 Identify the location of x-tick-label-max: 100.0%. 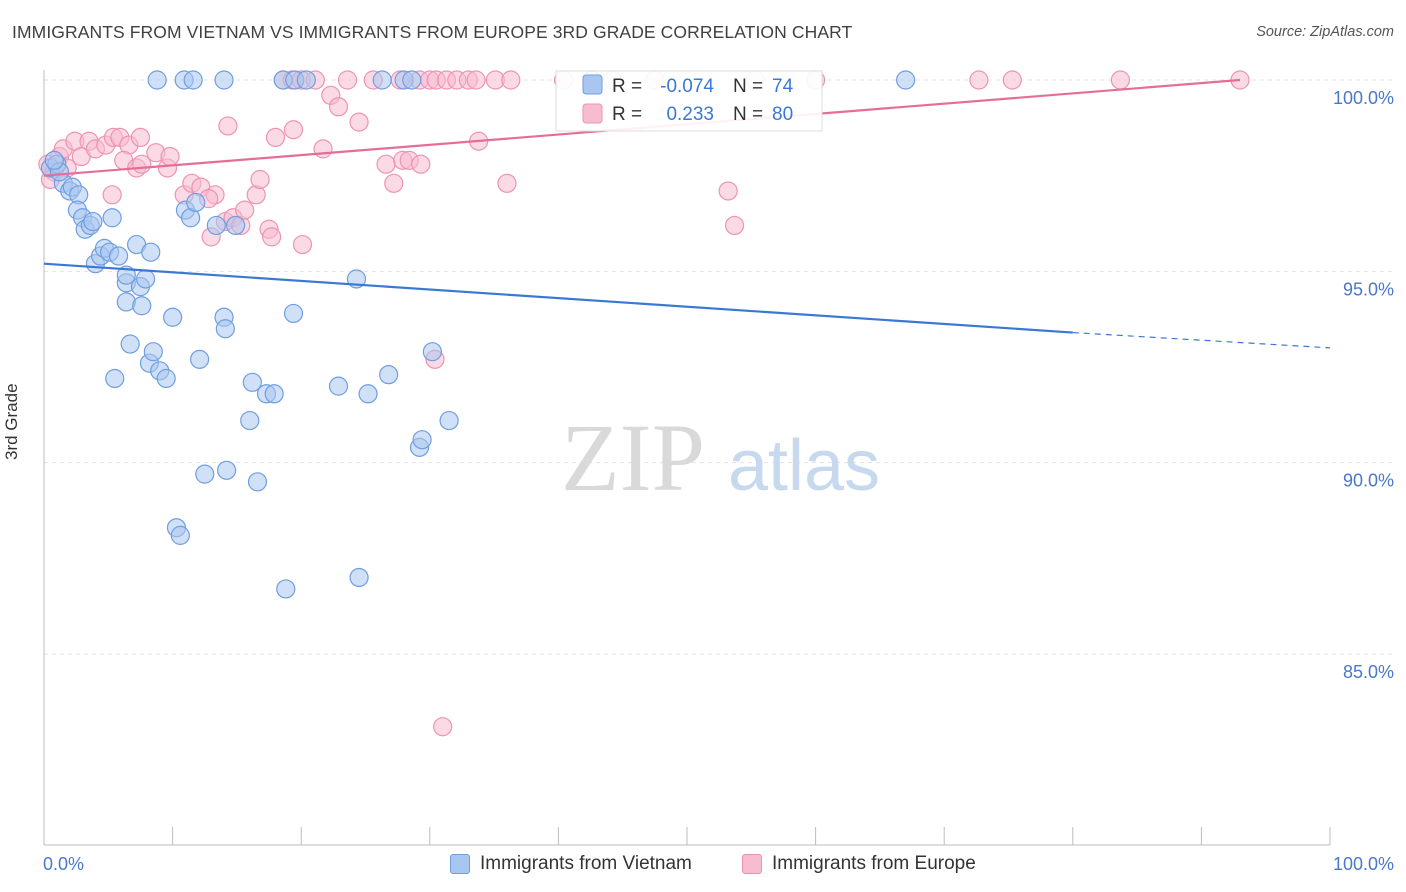
(1363, 864).